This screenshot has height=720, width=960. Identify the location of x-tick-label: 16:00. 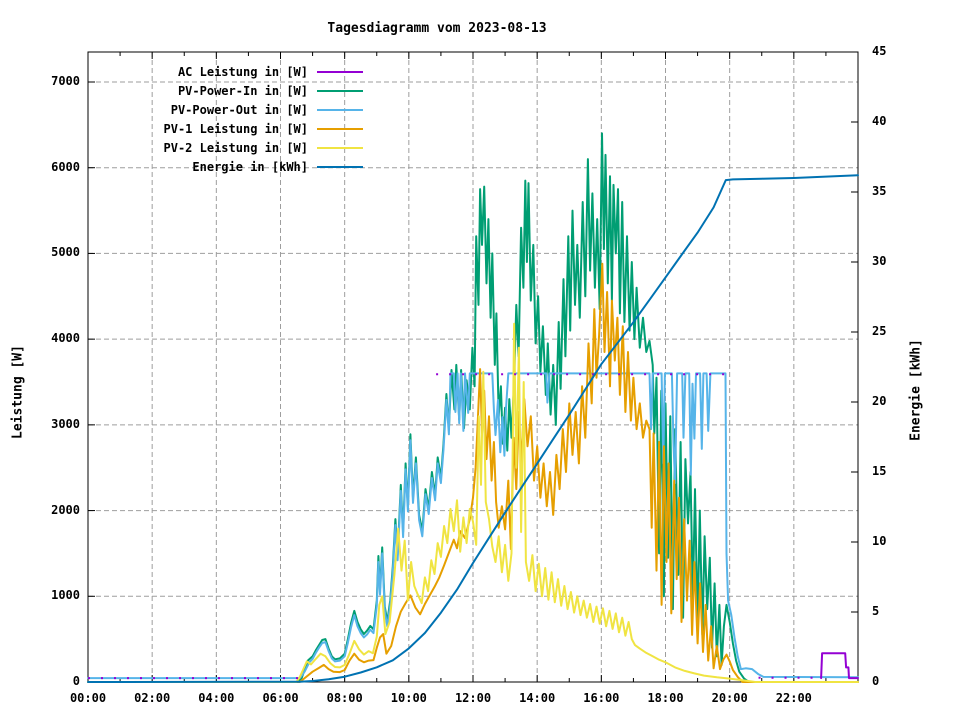
(601, 698).